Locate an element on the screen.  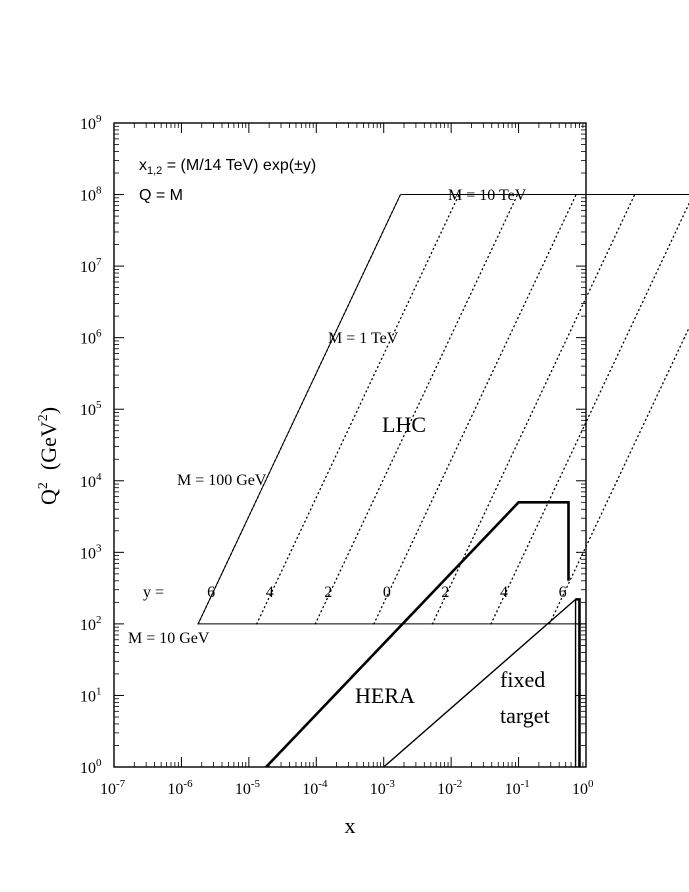
rapidity-prefix: y = is located at coordinates (153, 592).